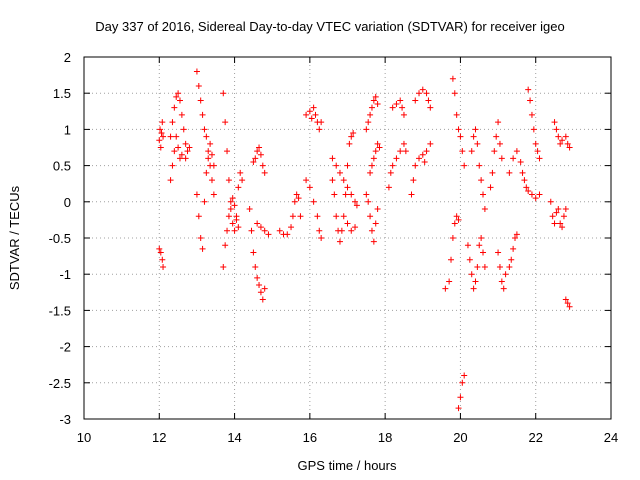 This screenshot has width=640, height=480. I want to click on x-tick-label: 12, so click(159, 437).